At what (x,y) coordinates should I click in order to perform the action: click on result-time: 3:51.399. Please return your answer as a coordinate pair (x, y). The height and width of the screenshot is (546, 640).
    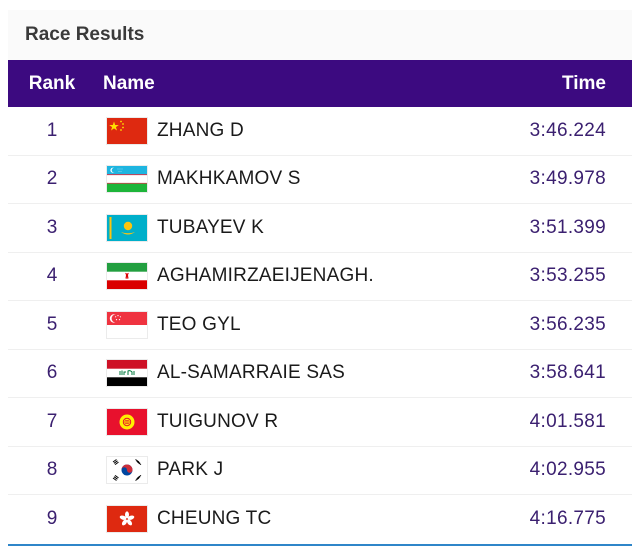
    Looking at the image, I should click on (567, 227).